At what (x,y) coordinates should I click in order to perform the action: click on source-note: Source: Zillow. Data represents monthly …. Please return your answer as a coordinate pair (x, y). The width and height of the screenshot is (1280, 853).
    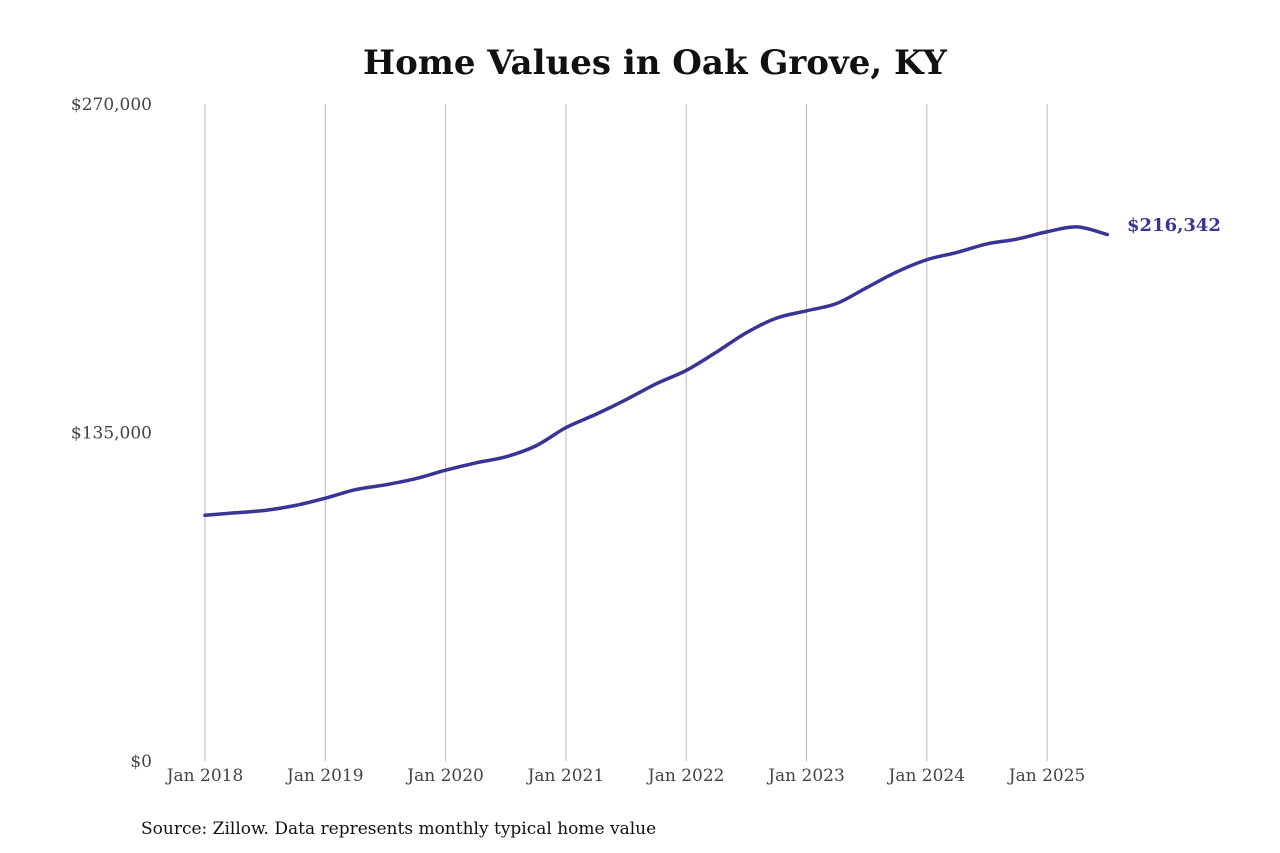
    Looking at the image, I should click on (398, 829).